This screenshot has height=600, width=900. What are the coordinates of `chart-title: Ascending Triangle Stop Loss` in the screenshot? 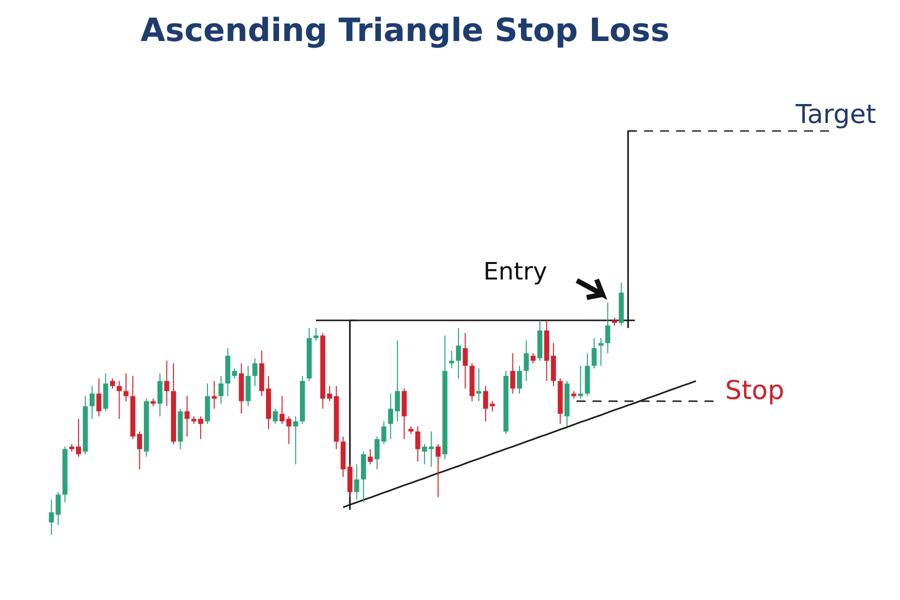 It's located at (405, 30).